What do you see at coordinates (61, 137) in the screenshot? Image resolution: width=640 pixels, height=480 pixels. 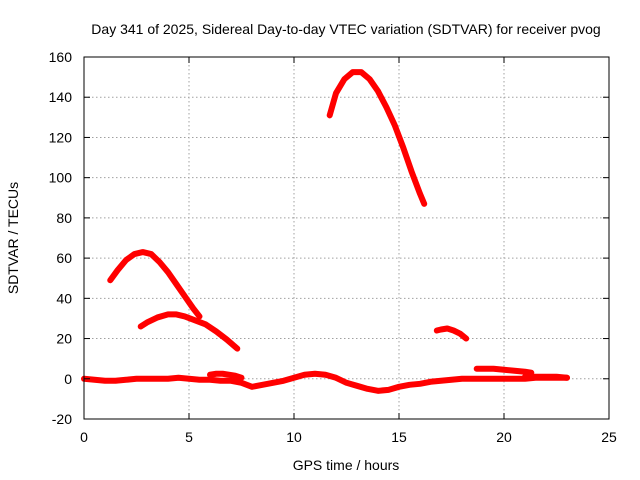 I see `y-tick-label: 120` at bounding box center [61, 137].